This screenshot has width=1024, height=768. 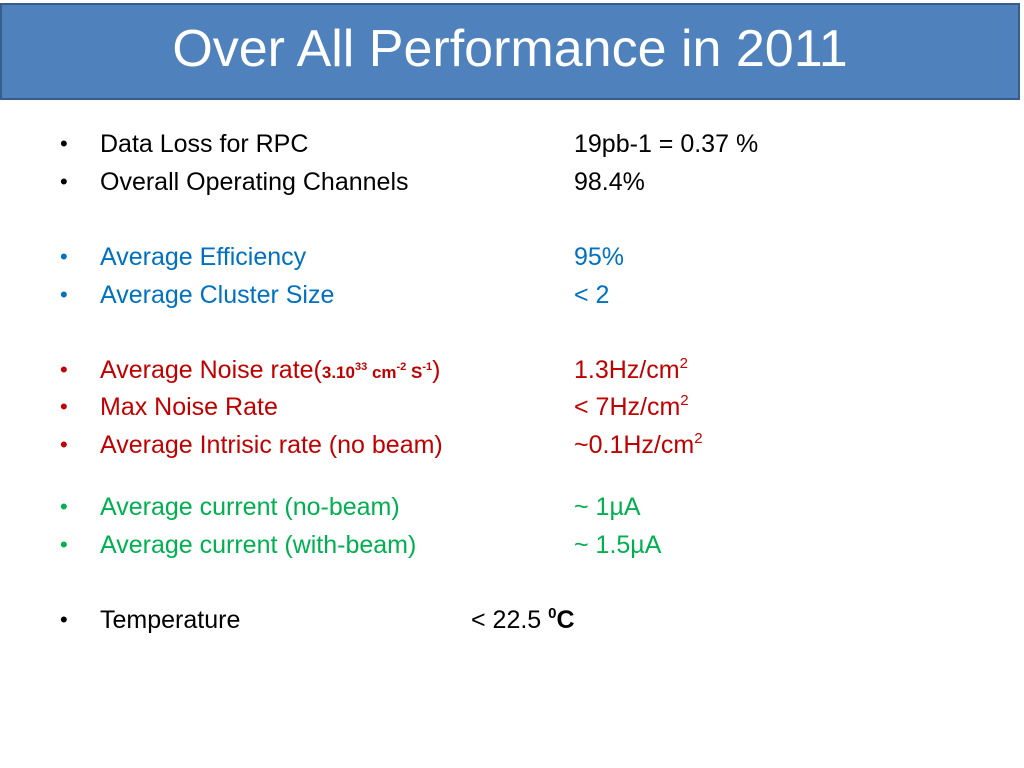 I want to click on lumi-unit-cm: cm, so click(x=382, y=372).